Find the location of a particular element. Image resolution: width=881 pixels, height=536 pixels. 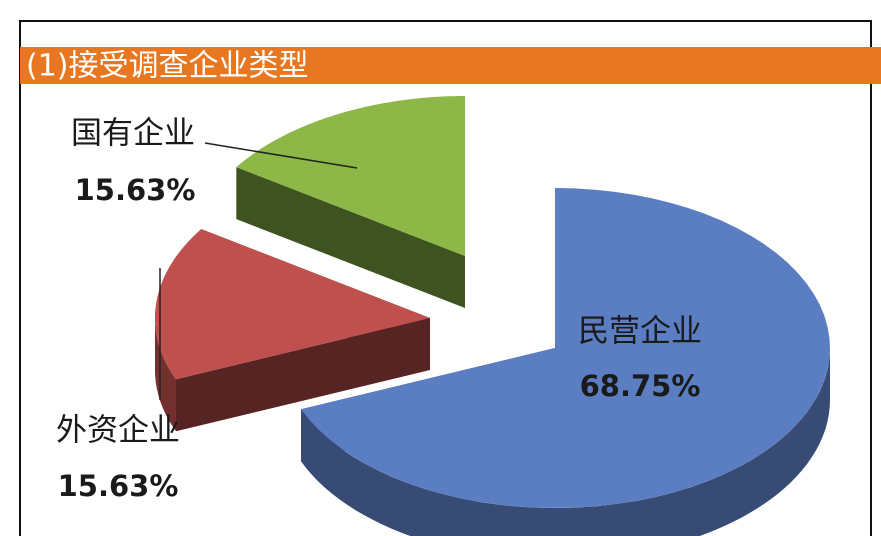

slice-label: 国有企业 is located at coordinates (133, 134).